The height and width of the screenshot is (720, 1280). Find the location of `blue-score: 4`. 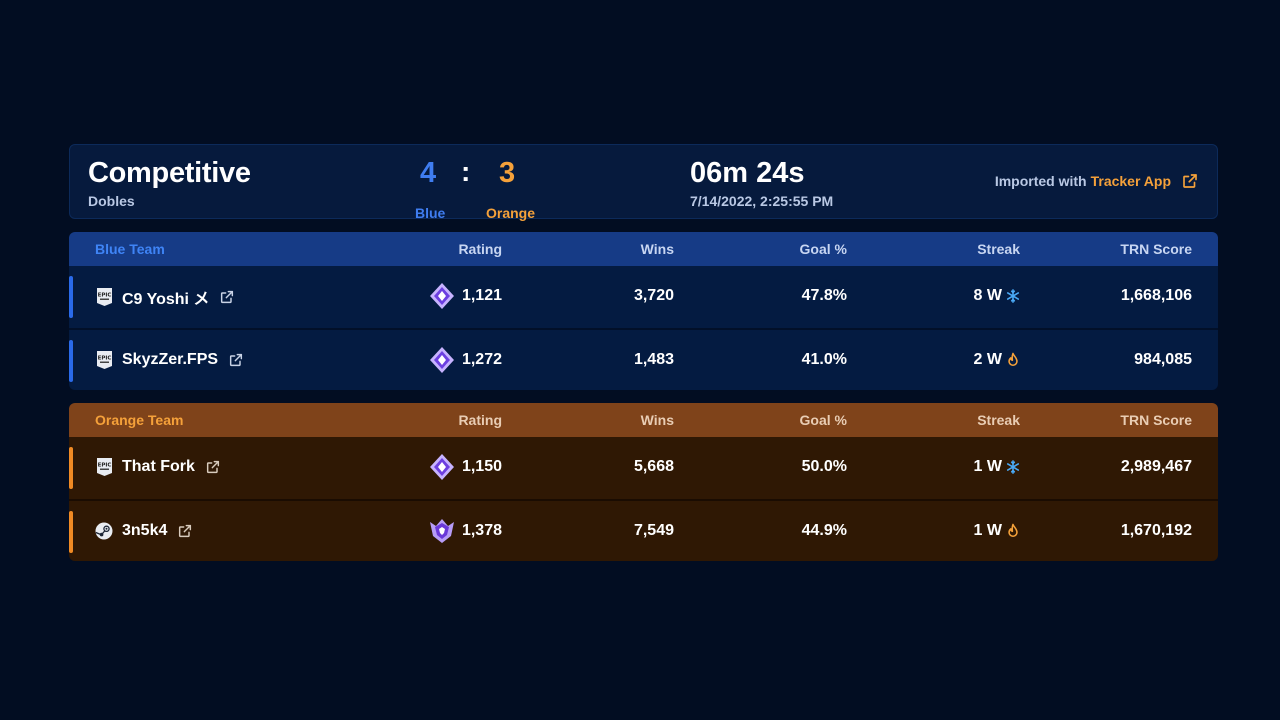

blue-score: 4 is located at coordinates (428, 173).